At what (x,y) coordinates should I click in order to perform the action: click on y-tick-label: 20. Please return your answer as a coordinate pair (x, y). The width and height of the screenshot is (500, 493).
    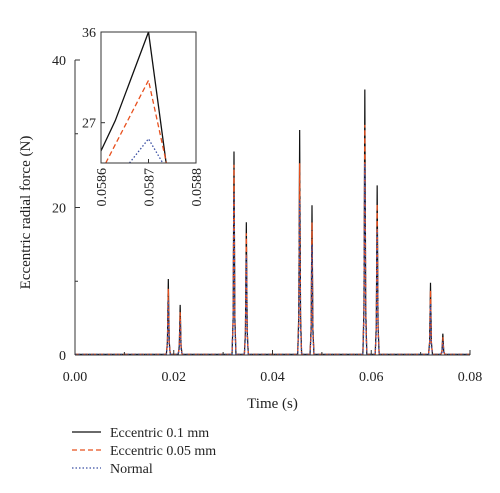
    Looking at the image, I should click on (59, 209).